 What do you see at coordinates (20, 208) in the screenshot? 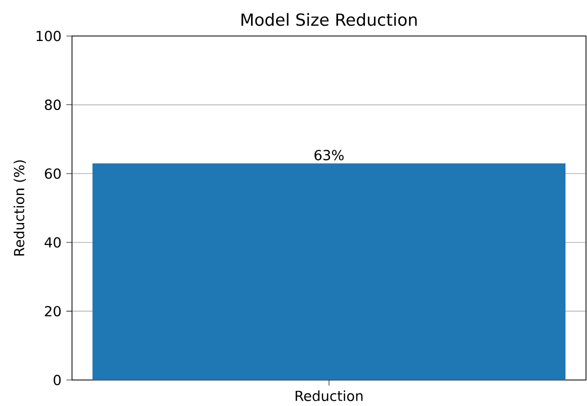
I see `y-axis-title: Reduction (%)` at bounding box center [20, 208].